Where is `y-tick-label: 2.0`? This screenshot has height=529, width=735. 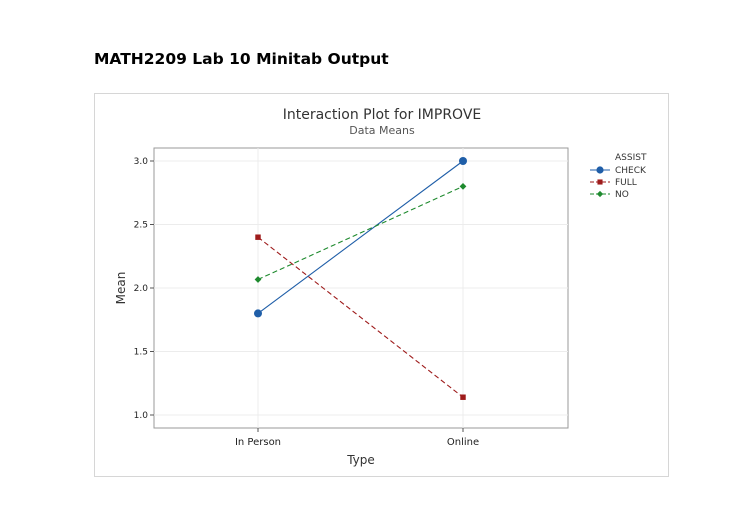 y-tick-label: 2.0 is located at coordinates (141, 289).